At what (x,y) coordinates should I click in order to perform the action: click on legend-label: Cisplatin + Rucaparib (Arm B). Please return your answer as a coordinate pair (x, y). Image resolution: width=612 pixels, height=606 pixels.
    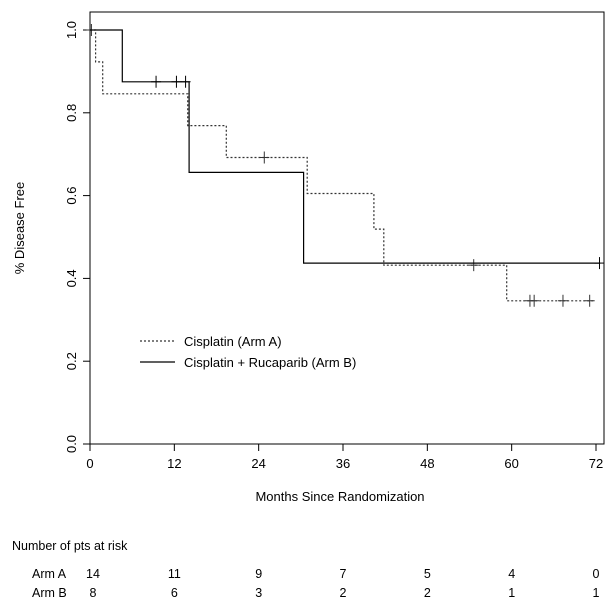
    Looking at the image, I should click on (270, 362).